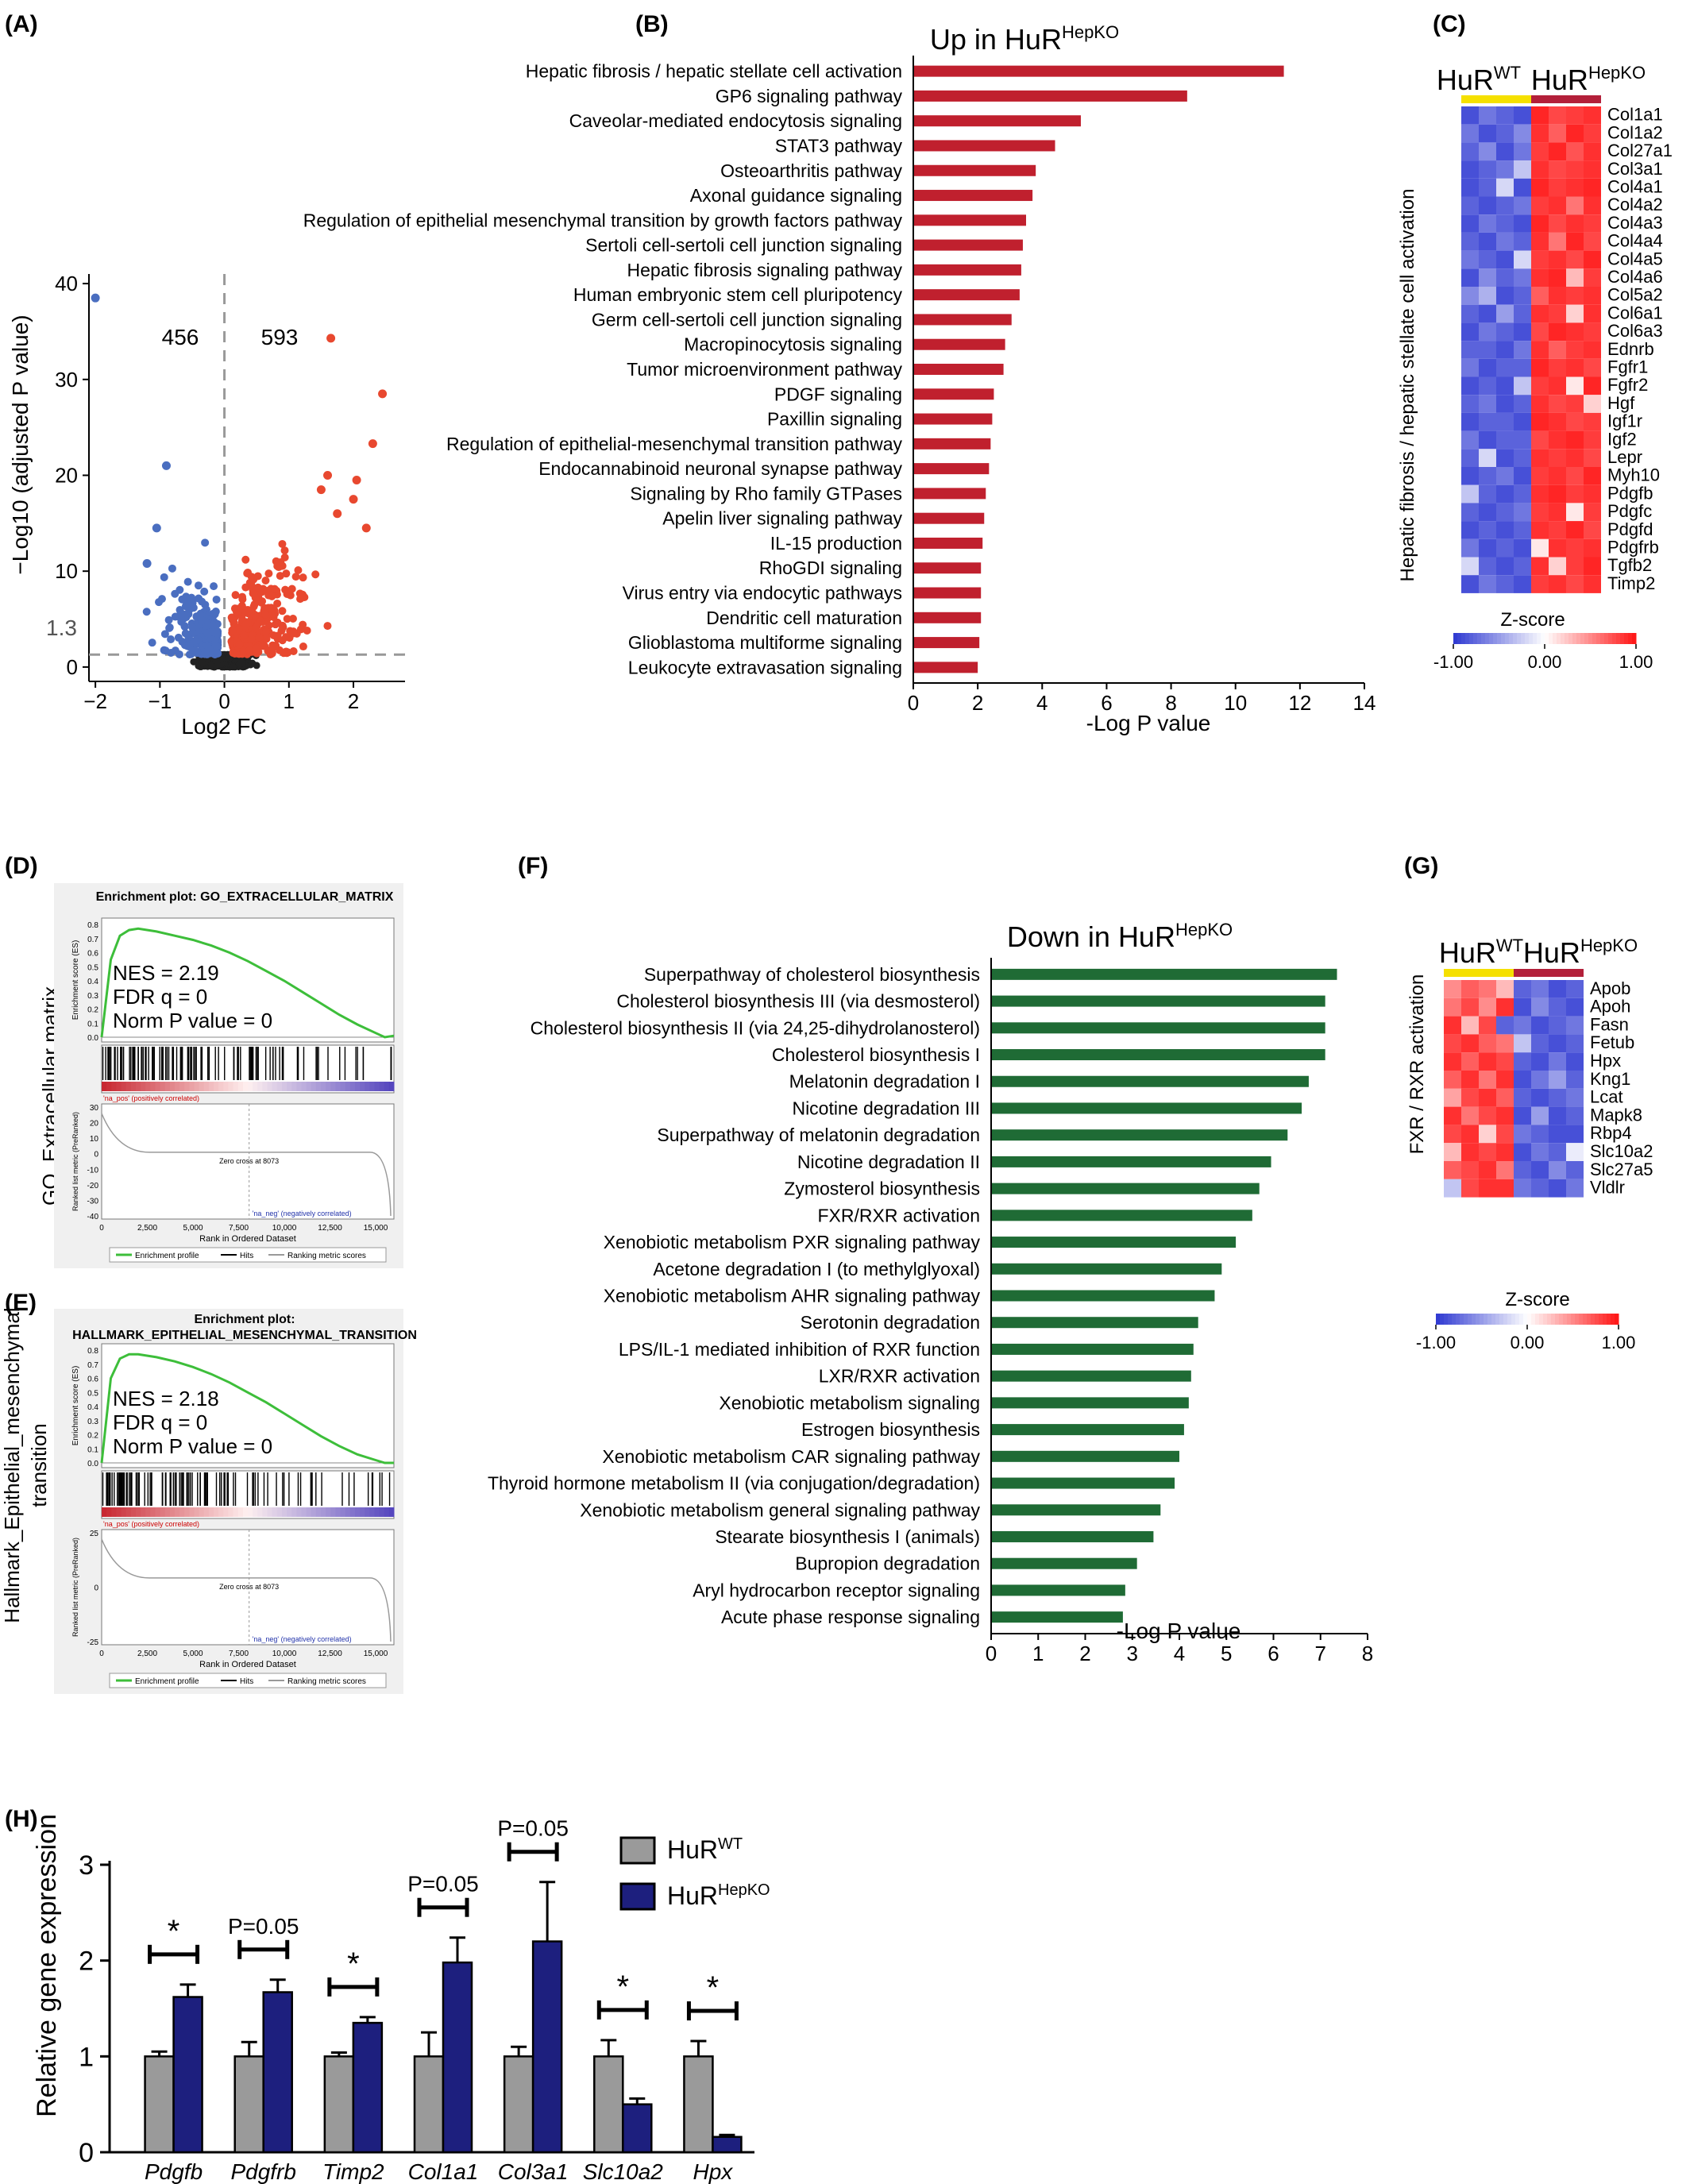 Image resolution: width=1690 pixels, height=2184 pixels. What do you see at coordinates (1606, 1061) in the screenshot?
I see `heatmap-g-gene-label: Hpx` at bounding box center [1606, 1061].